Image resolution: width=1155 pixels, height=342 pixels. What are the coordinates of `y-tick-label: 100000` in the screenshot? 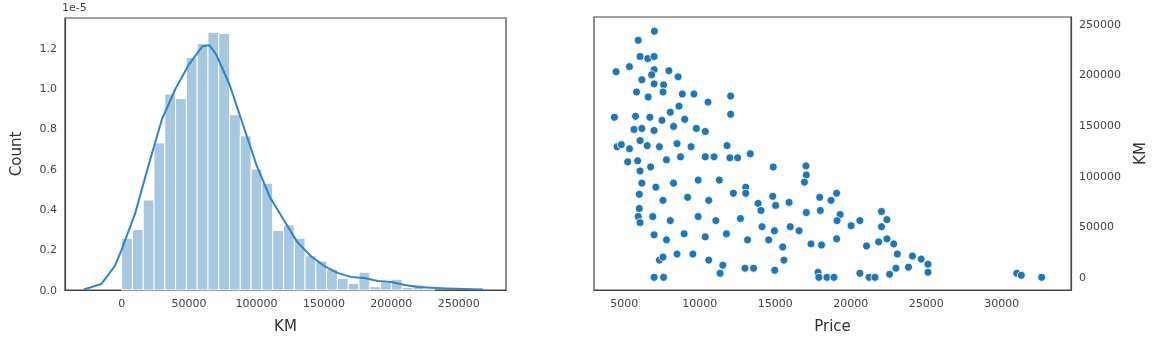 It's located at (1100, 176).